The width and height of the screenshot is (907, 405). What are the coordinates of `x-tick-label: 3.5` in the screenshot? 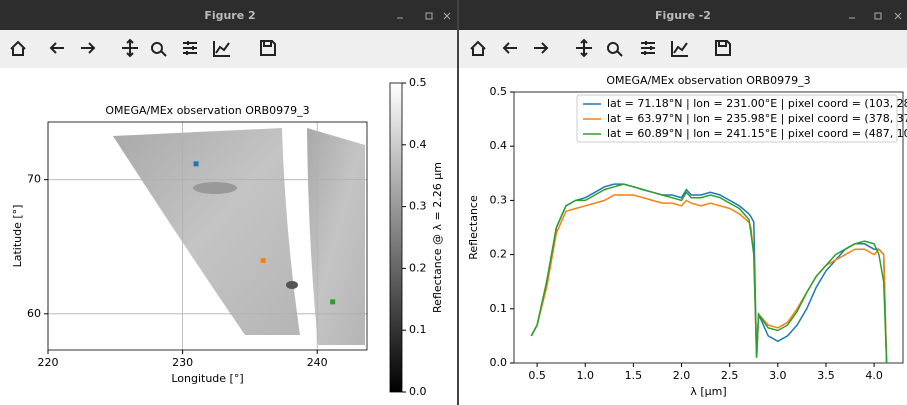 It's located at (826, 375).